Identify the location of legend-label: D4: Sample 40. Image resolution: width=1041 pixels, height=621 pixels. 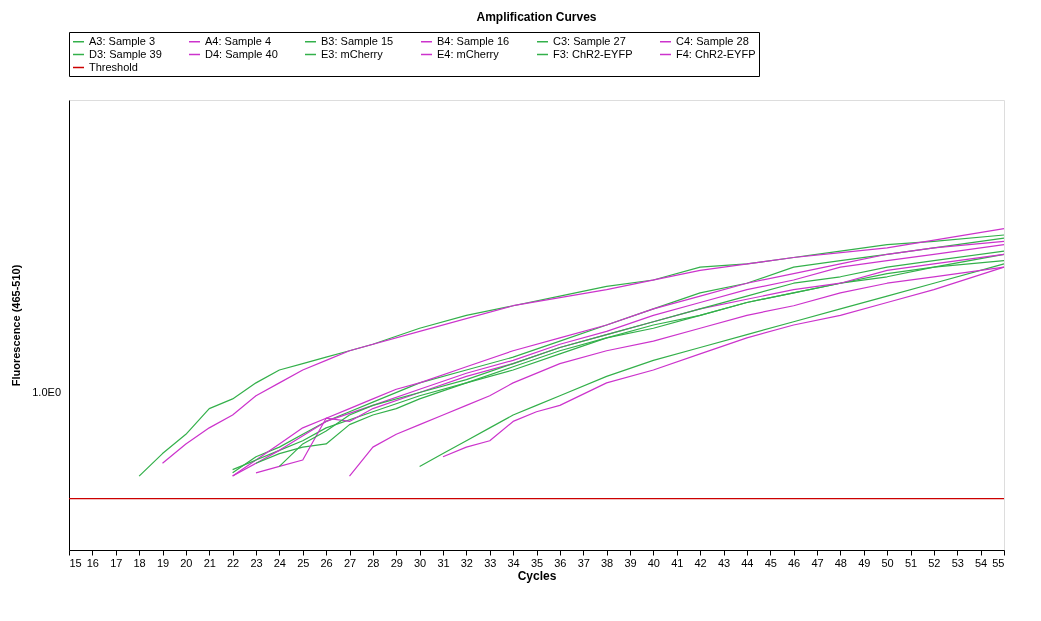
(241, 53).